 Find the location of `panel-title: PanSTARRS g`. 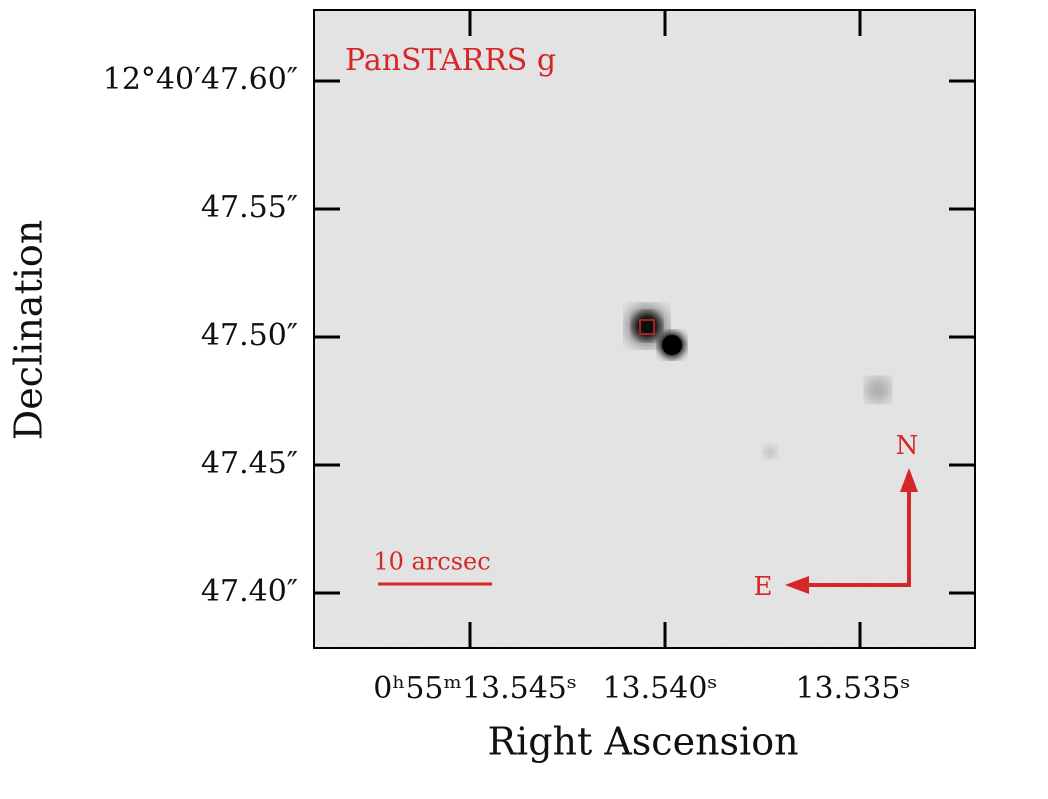

panel-title: PanSTARRS g is located at coordinates (450, 60).